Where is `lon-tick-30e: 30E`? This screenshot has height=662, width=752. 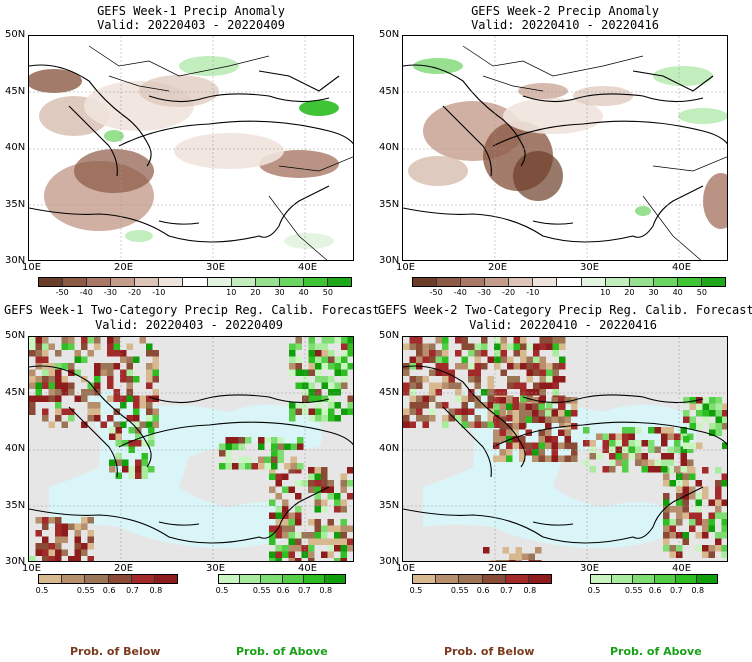
lon-tick-30e: 30E is located at coordinates (216, 568).